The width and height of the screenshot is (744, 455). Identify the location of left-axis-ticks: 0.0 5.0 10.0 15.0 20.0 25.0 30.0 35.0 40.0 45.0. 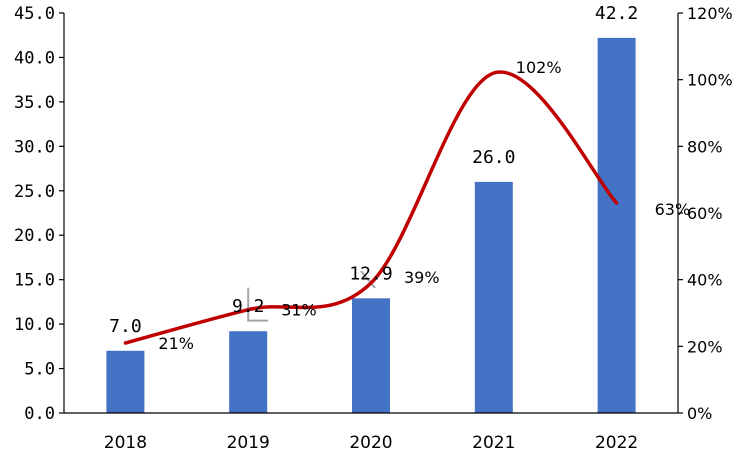
(39, 214).